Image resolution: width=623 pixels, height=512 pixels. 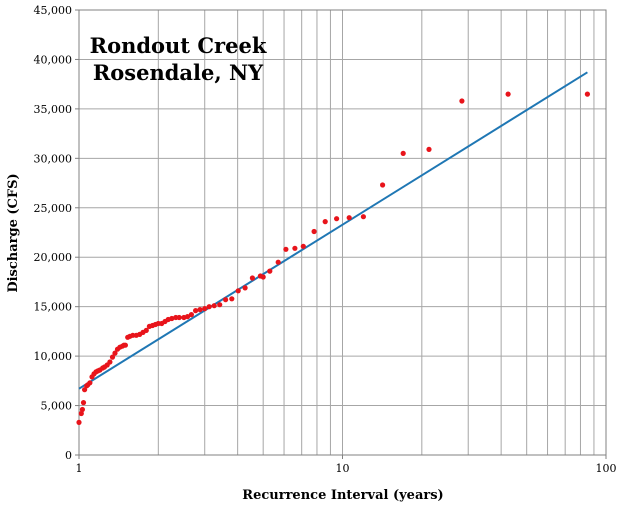 I want to click on chart-title: Rondout Creek Rosendale, NY, so click(x=178, y=59).